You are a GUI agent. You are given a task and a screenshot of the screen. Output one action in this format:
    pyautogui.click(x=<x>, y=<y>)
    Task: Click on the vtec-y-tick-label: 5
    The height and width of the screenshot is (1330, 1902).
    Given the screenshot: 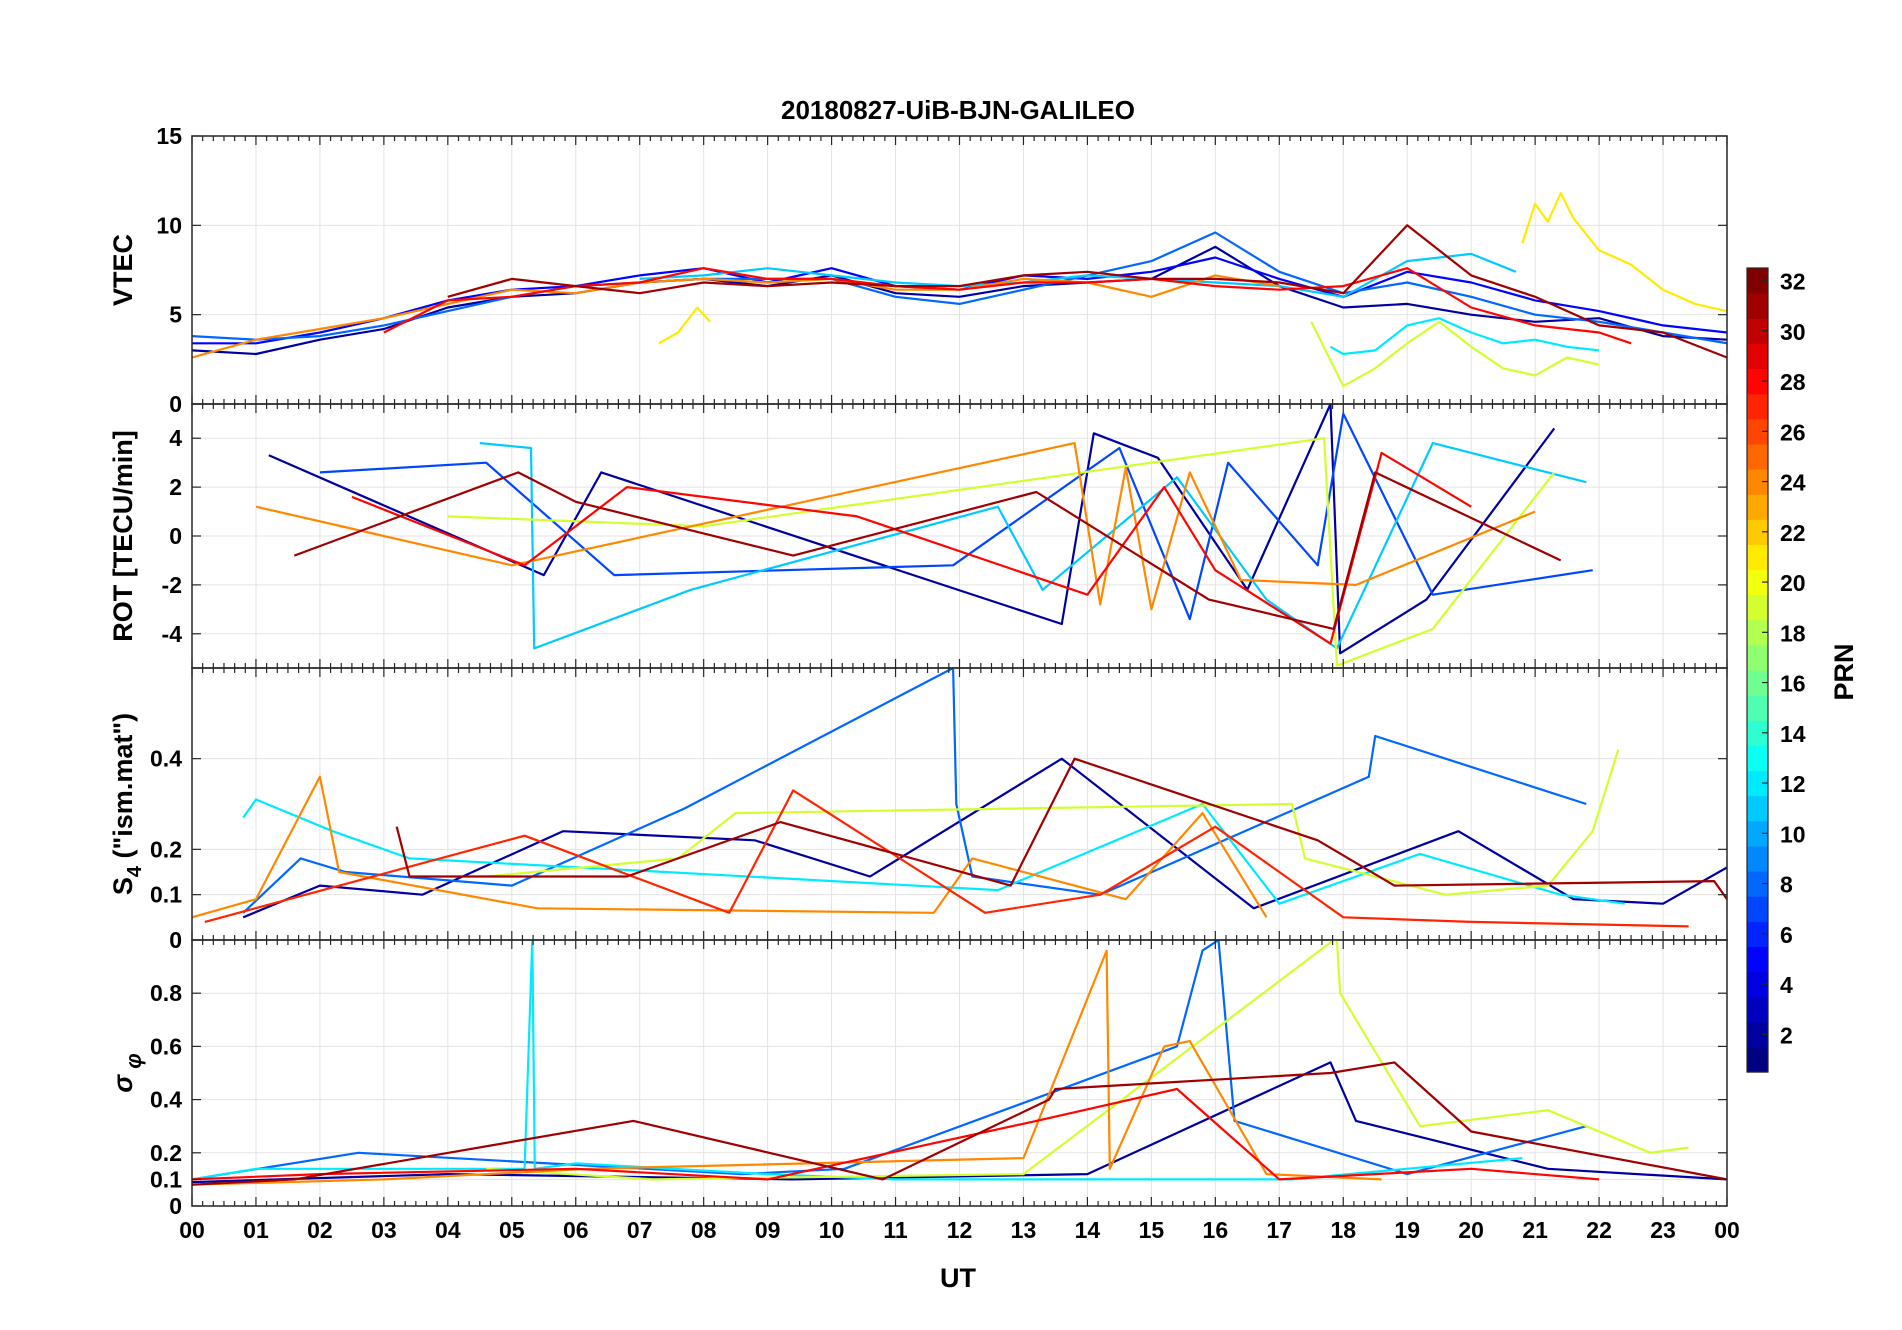 What is the action you would take?
    pyautogui.click(x=175, y=315)
    